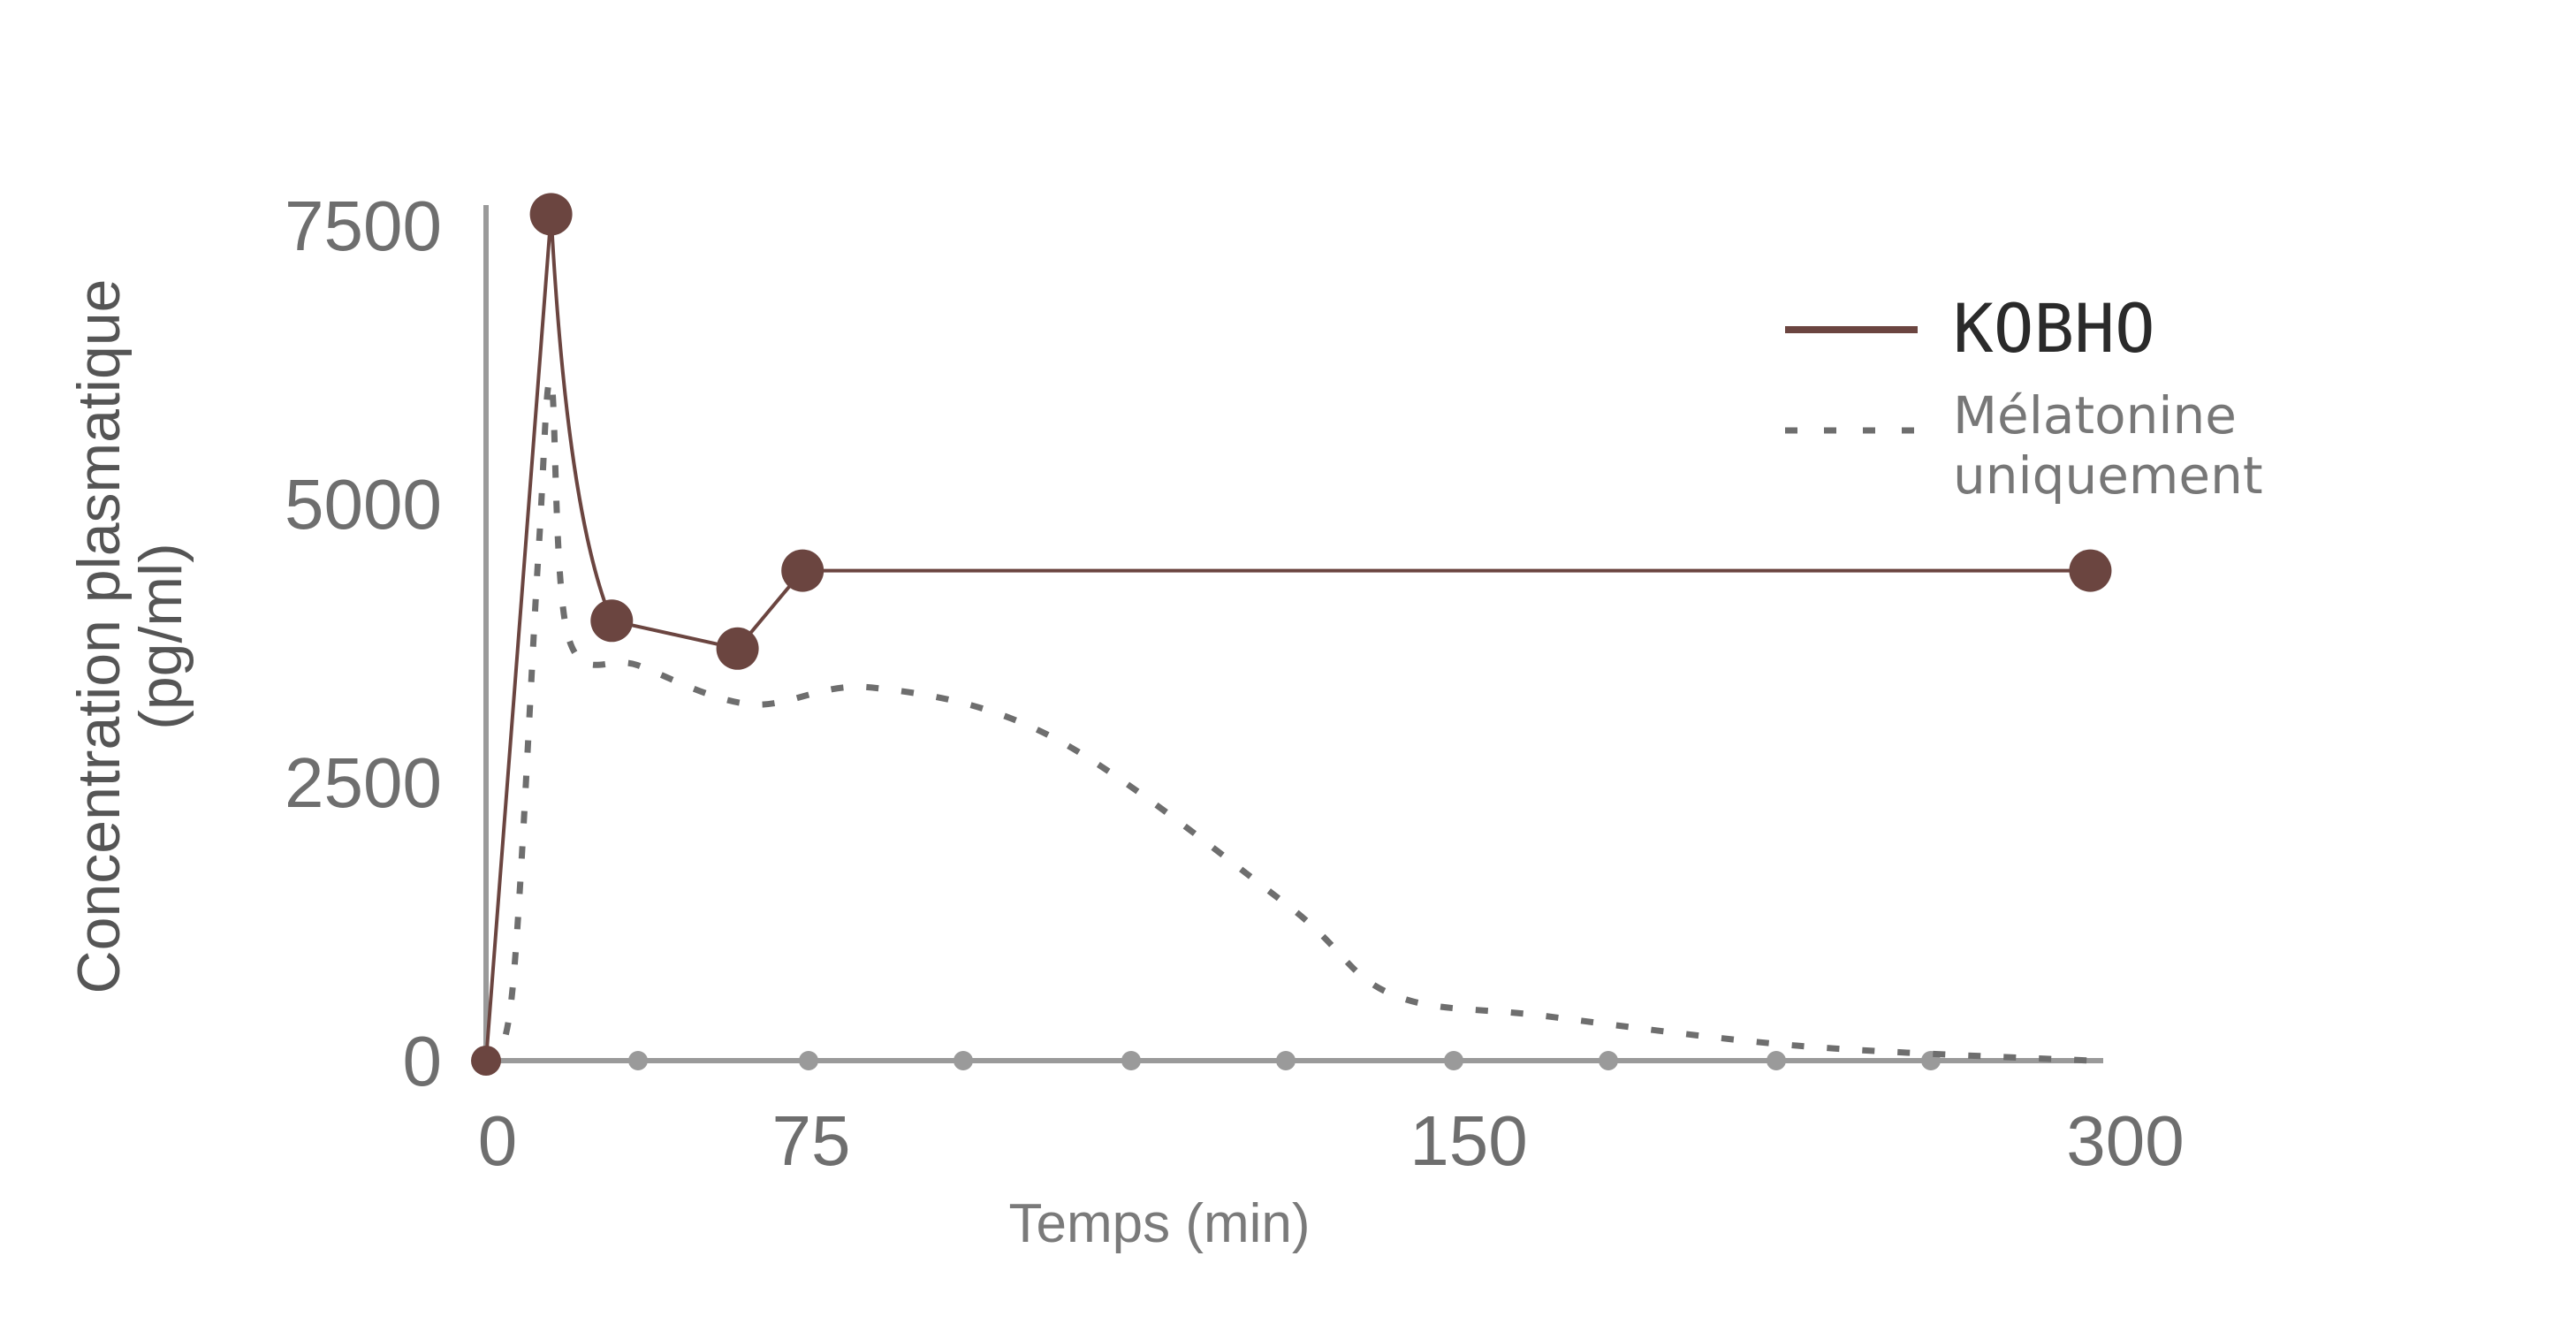  What do you see at coordinates (2095, 415) in the screenshot?
I see `legend-label-melatonine-line1: Mélatonine` at bounding box center [2095, 415].